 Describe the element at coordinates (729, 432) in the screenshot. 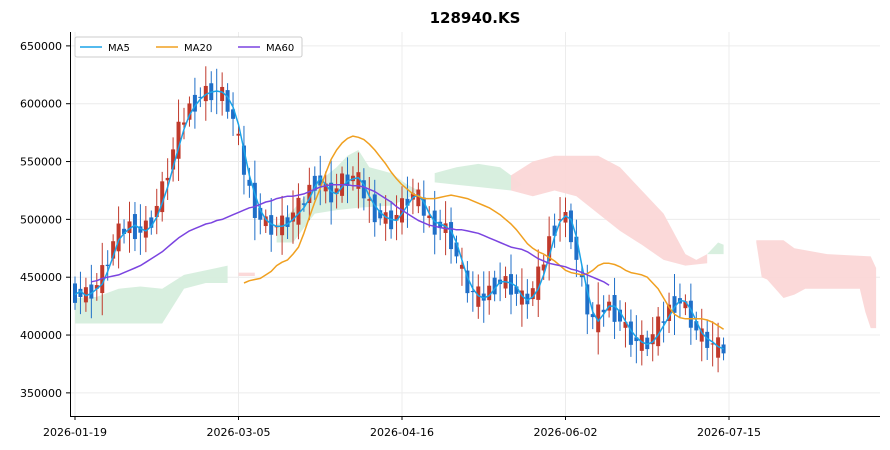

I see `x-tick-label-4: 2026-07-15` at that location.